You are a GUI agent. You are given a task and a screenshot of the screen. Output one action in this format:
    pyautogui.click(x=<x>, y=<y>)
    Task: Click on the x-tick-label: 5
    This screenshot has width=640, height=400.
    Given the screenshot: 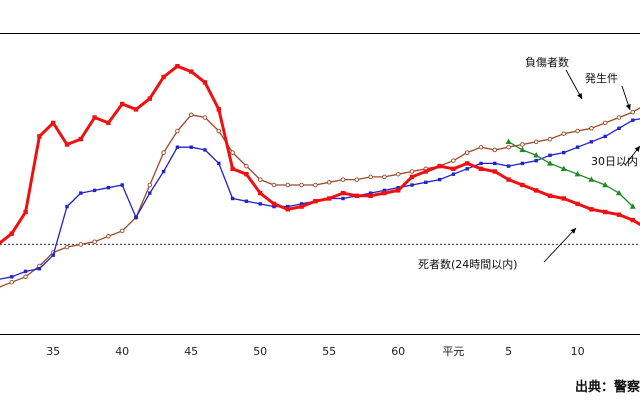 What is the action you would take?
    pyautogui.click(x=508, y=351)
    